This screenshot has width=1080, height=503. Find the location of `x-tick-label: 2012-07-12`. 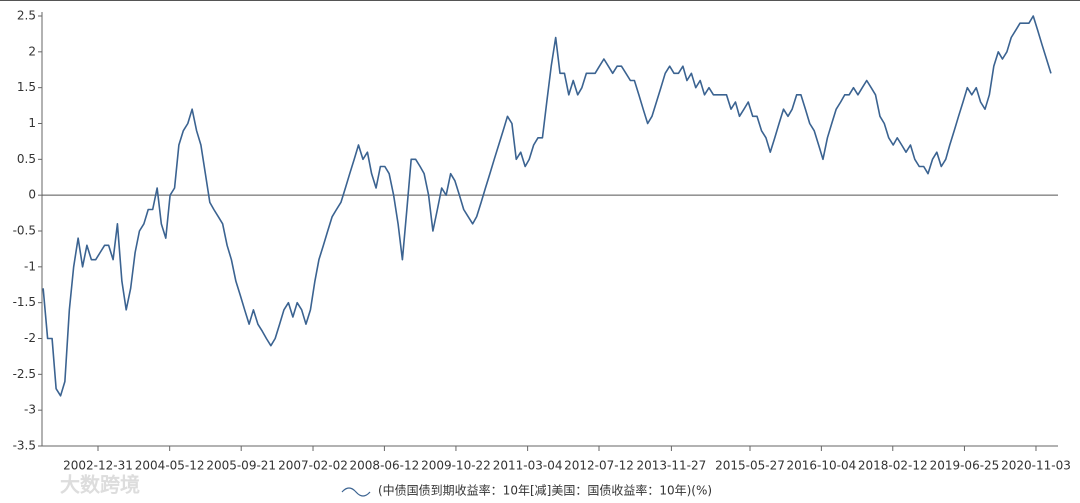

x-tick-label: 2012-07-12 is located at coordinates (599, 466).